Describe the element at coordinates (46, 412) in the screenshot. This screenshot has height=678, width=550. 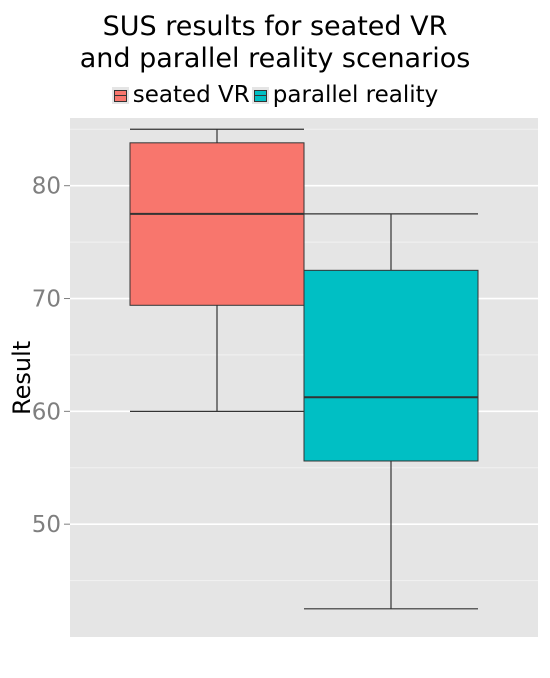
I see `y-tick-label: 60` at that location.